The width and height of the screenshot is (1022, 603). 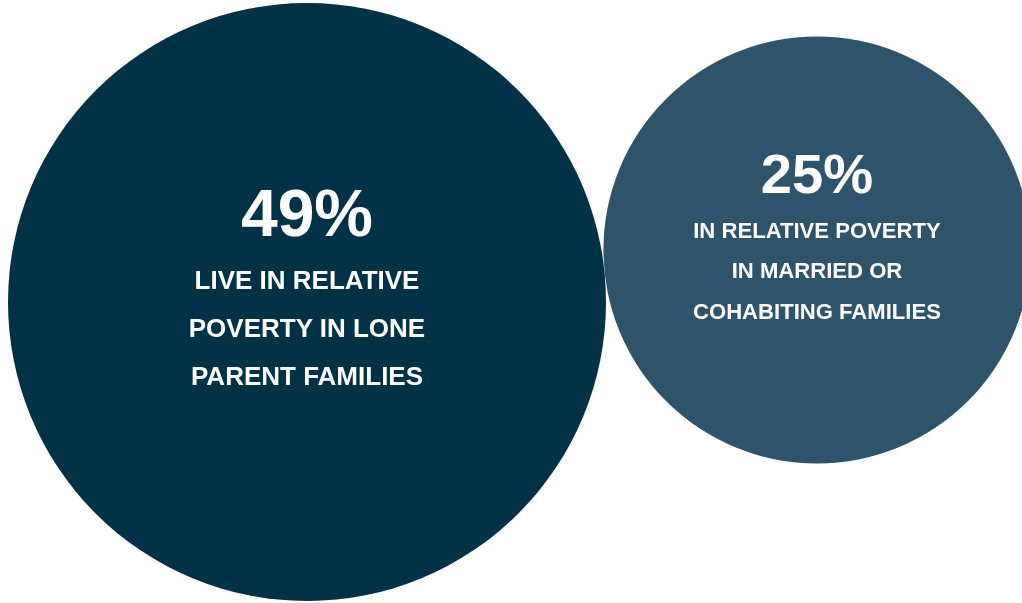 What do you see at coordinates (817, 271) in the screenshot?
I see `category-label: IN RELATIVE POVERTY IN MARRIED OR COHABITING FAMILIES` at bounding box center [817, 271].